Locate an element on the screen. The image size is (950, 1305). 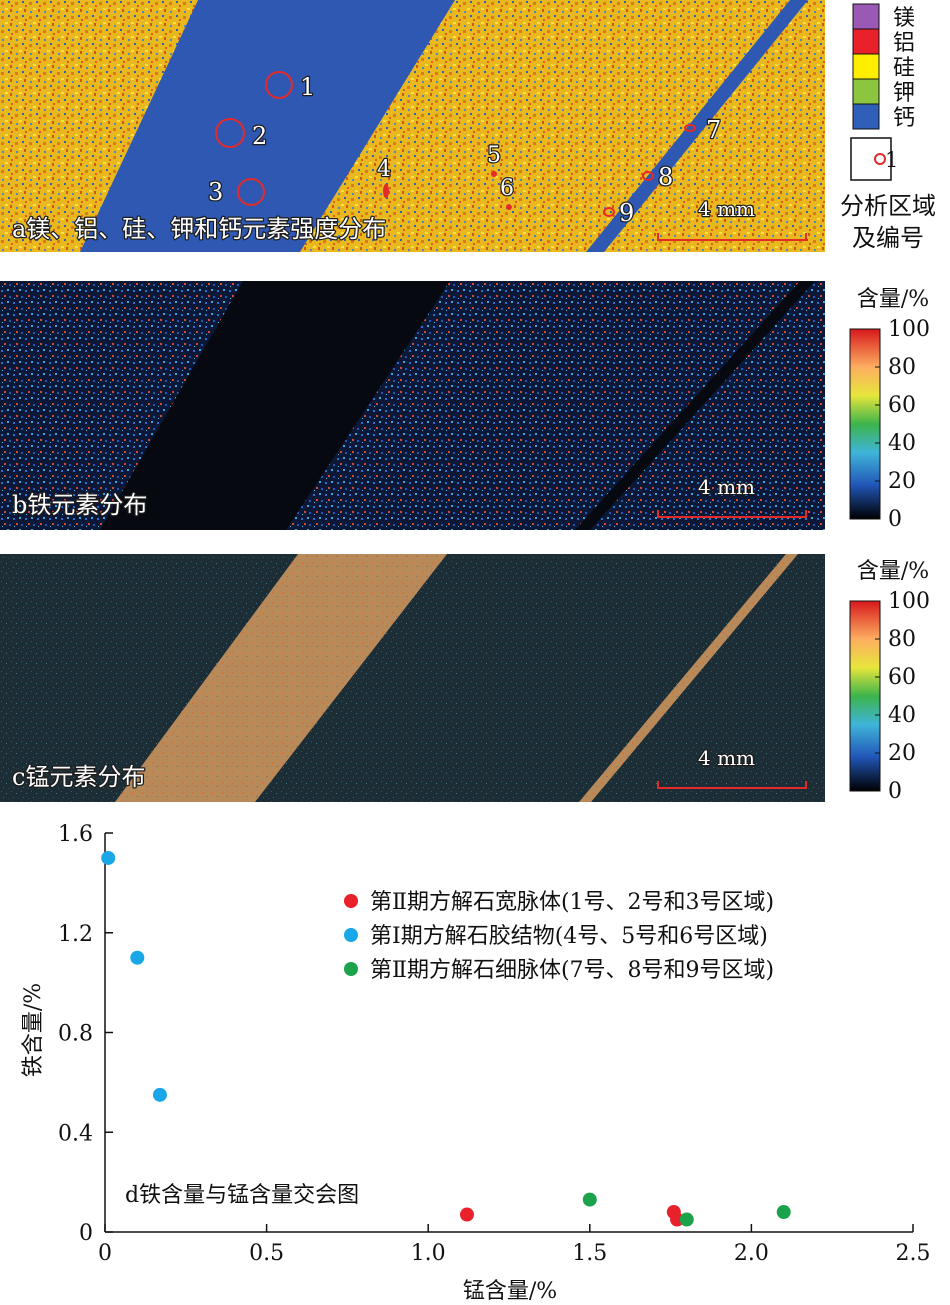
y-tick-label: 0 is located at coordinates (86, 1233).